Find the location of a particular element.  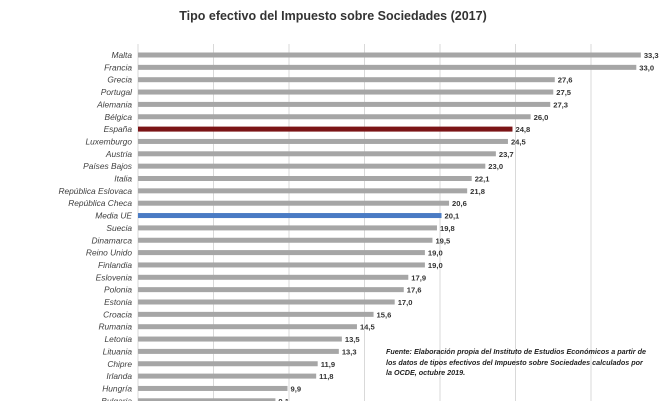

value-label: 17,6 is located at coordinates (414, 290).